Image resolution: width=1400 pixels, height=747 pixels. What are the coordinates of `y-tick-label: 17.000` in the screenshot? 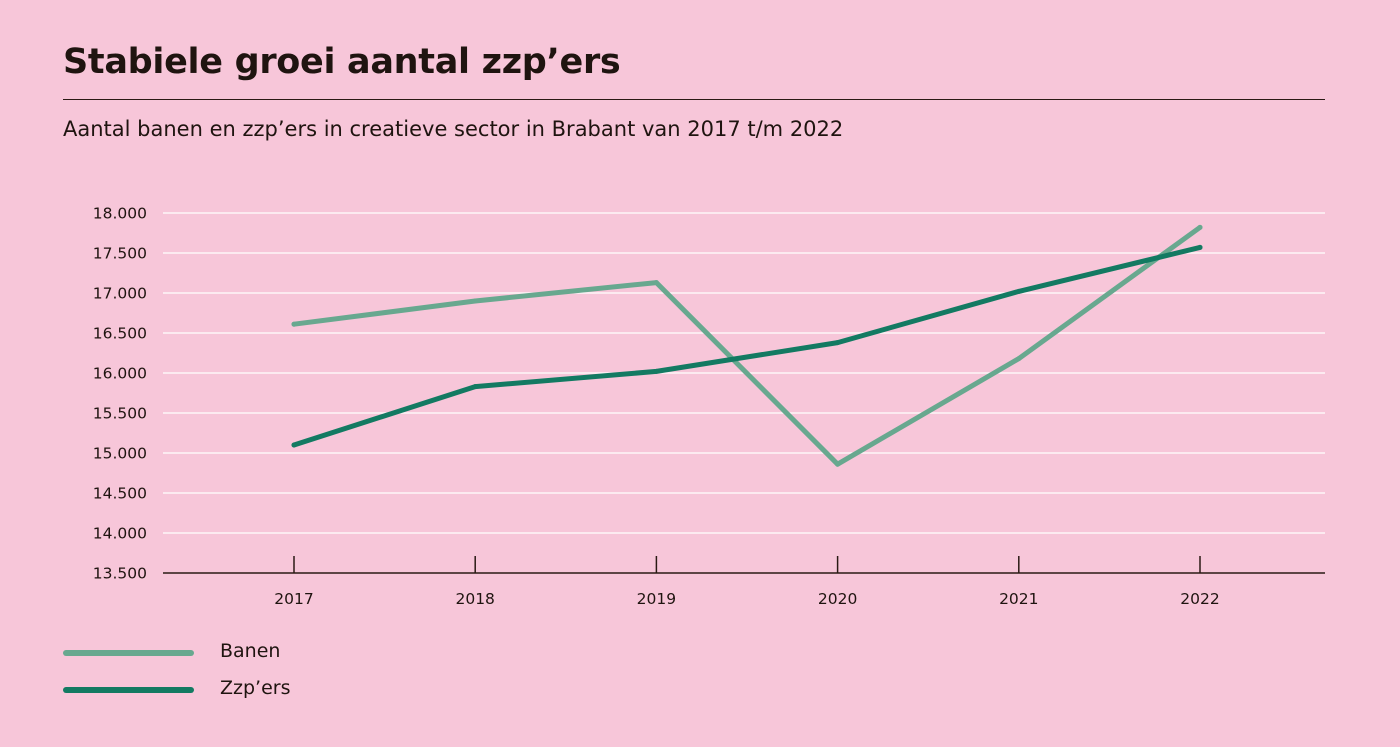 It's located at (120, 294).